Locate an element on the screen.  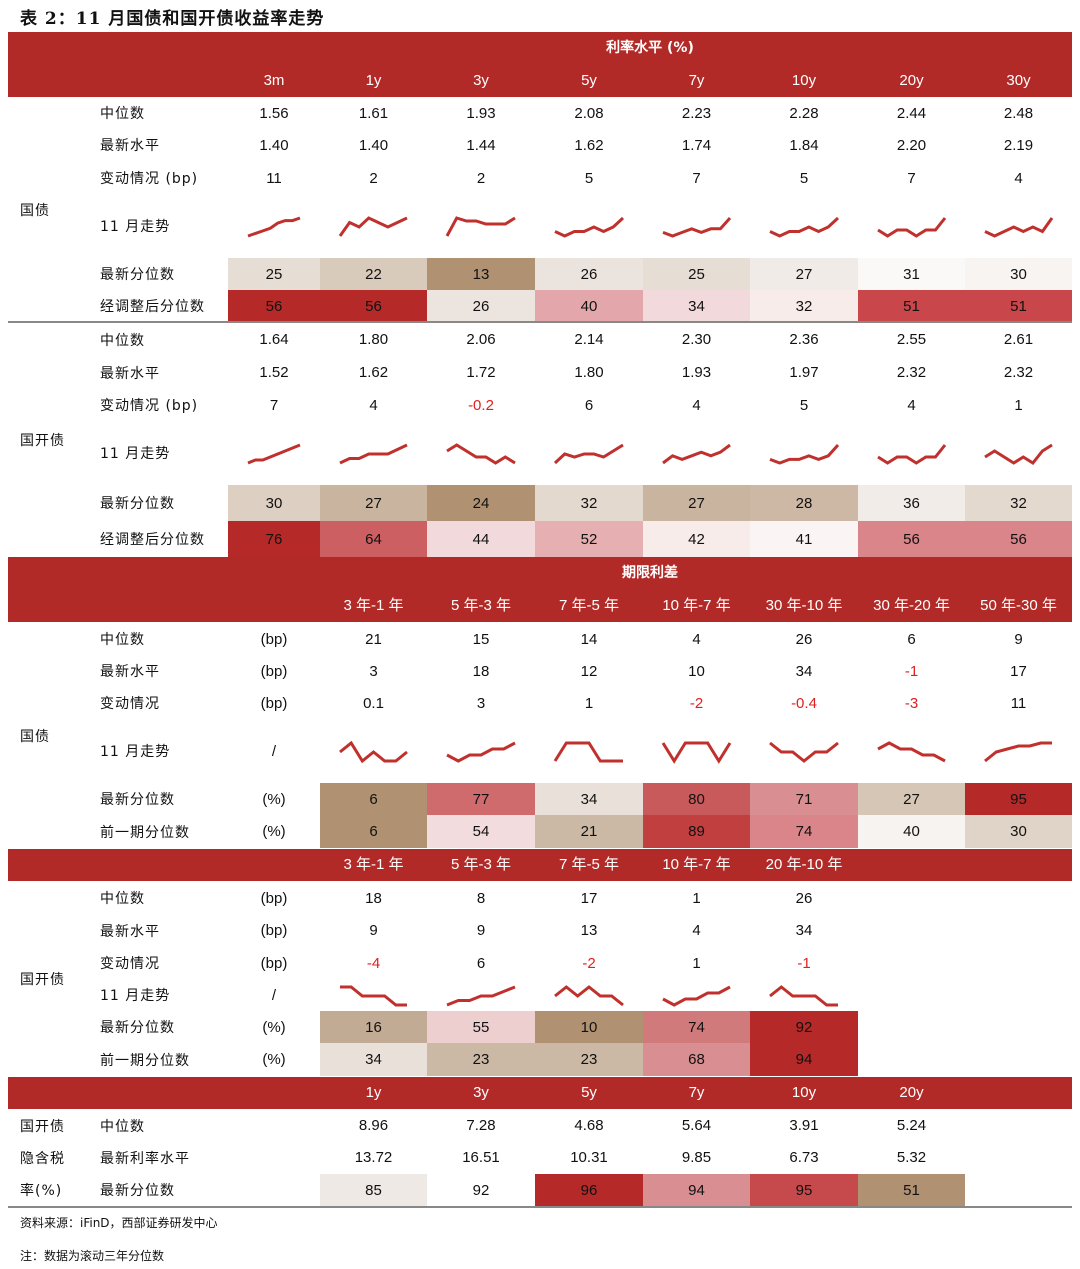
divider is located at coordinates (540, 322).